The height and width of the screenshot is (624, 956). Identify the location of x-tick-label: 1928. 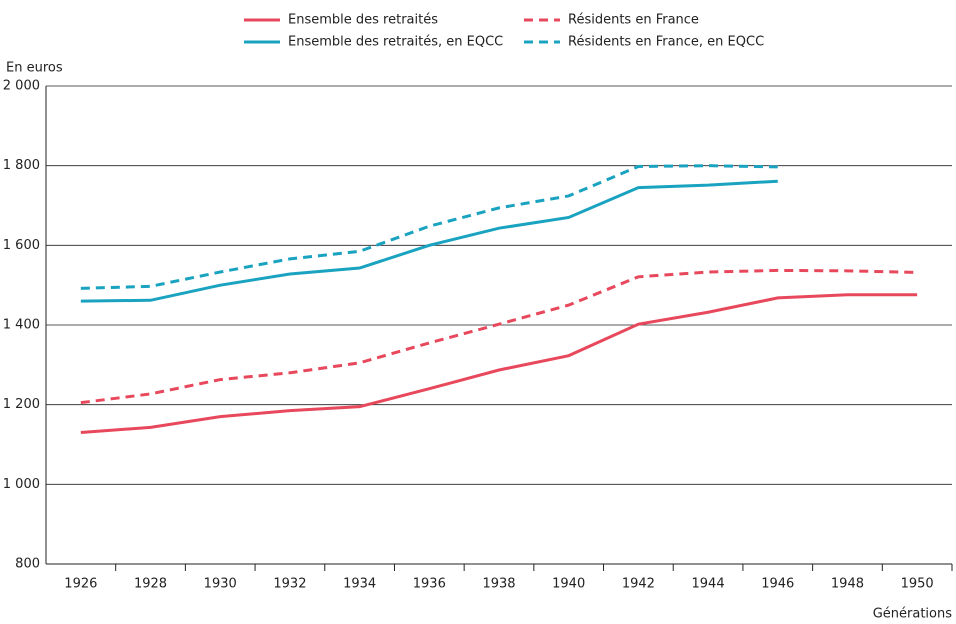
(150, 584).